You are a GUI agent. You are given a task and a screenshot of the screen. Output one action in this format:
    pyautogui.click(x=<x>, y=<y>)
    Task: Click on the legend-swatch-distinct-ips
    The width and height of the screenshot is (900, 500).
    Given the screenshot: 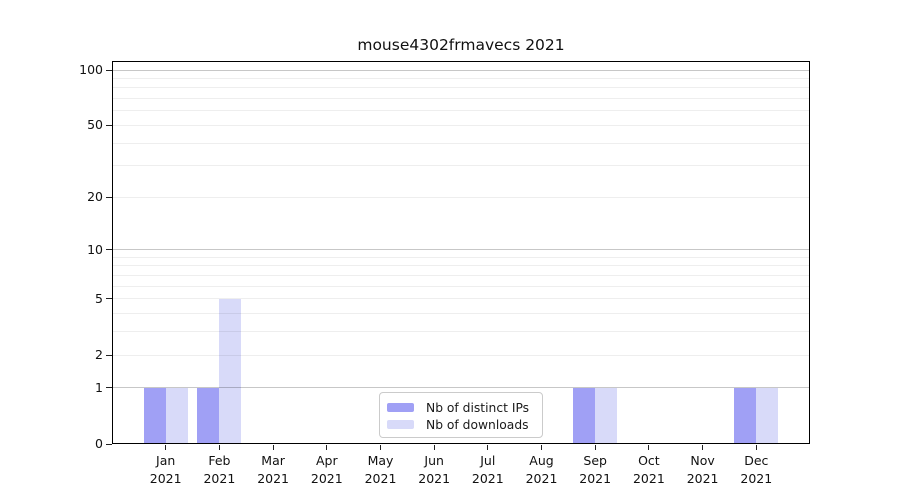 What is the action you would take?
    pyautogui.click(x=400, y=407)
    